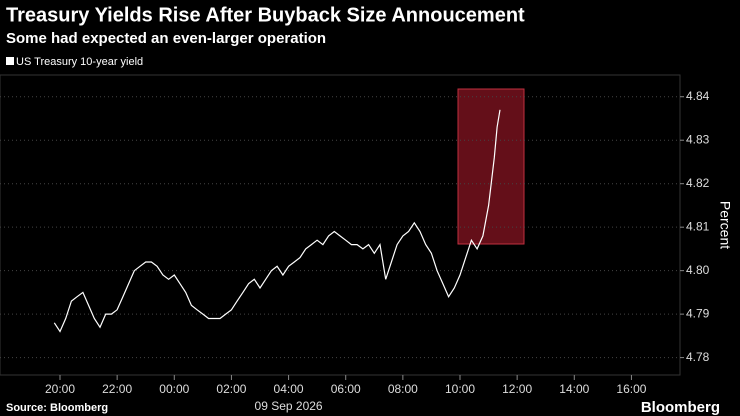 This screenshot has height=416, width=740. Describe the element at coordinates (574, 389) in the screenshot. I see `x-tick-label: 14:00` at that location.